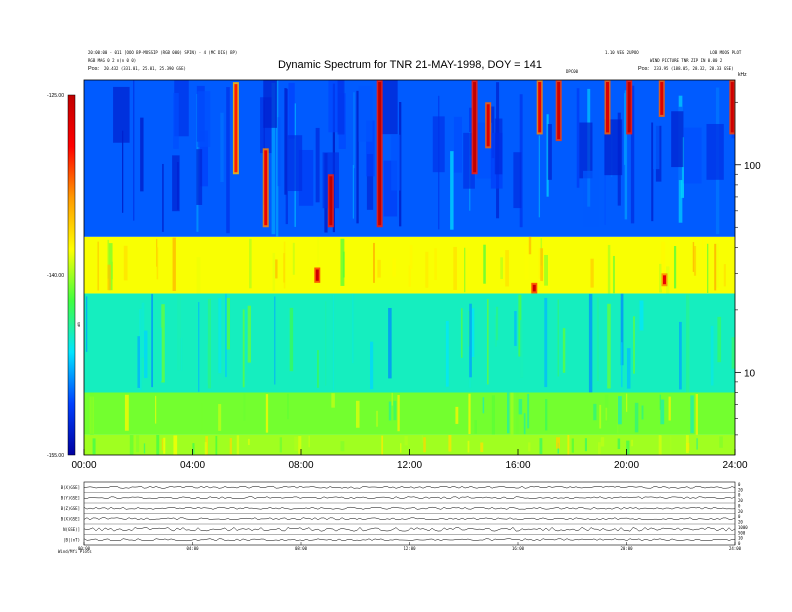 The width and height of the screenshot is (792, 612). I want to click on header-right-pos-value: 233.95 (188.05, 28.32, 28.33 GSE), so click(693, 68).